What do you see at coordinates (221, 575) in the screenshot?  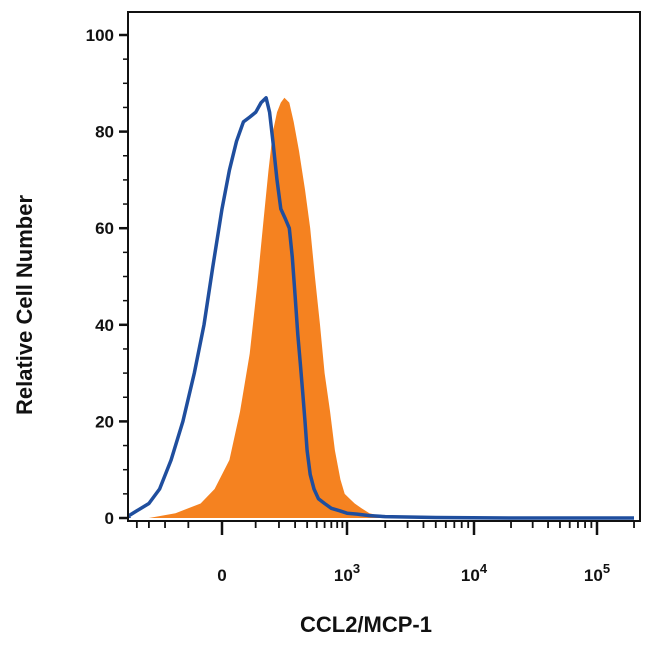 I see `x-tick-label: 0` at bounding box center [221, 575].